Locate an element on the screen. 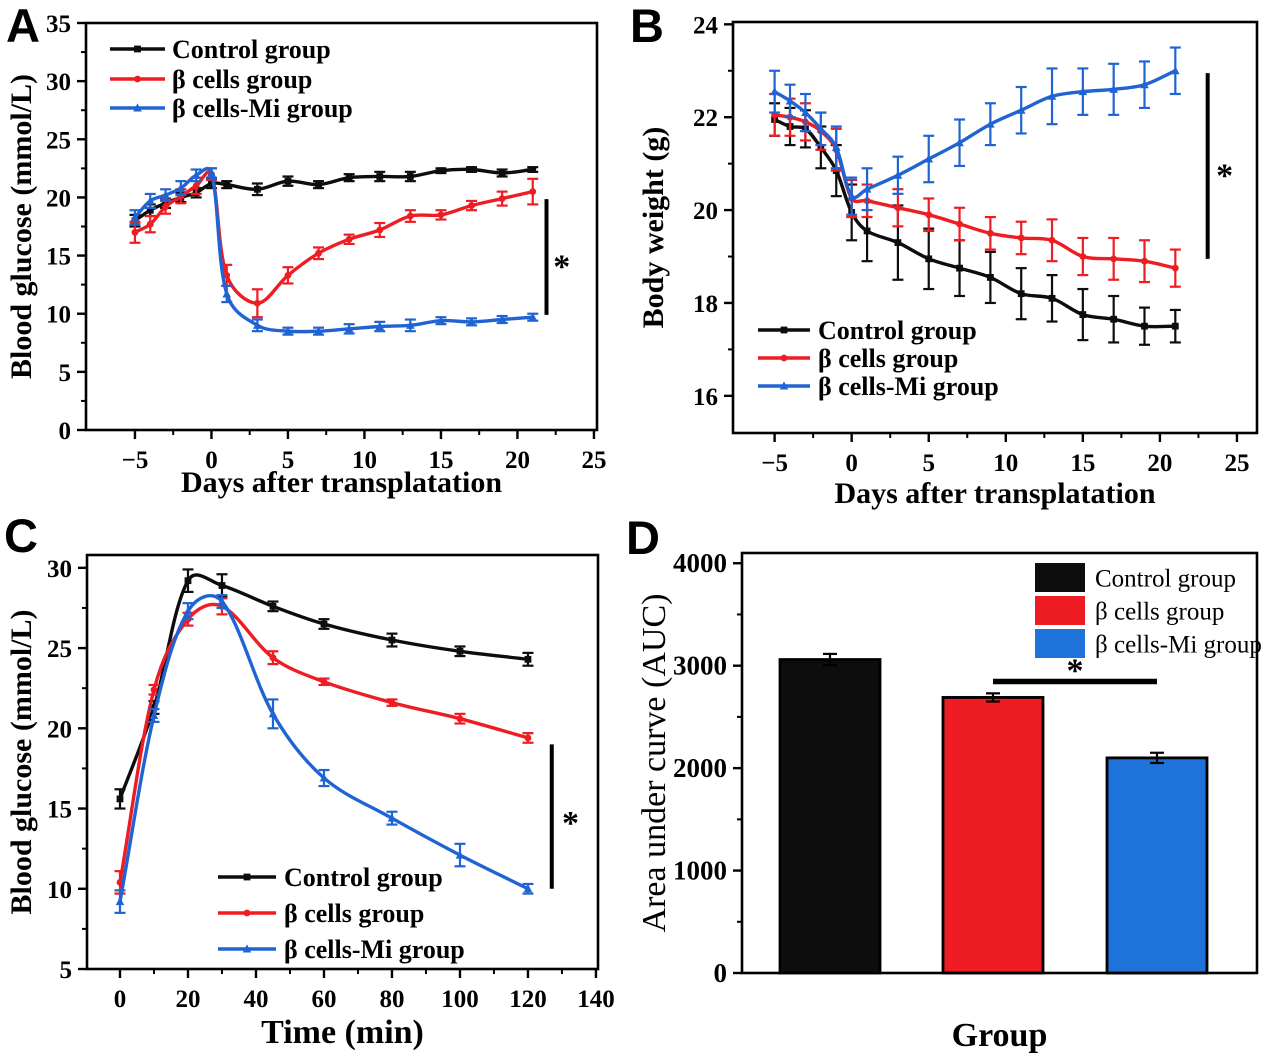  svg-text: 24 is located at coordinates (706, 25).